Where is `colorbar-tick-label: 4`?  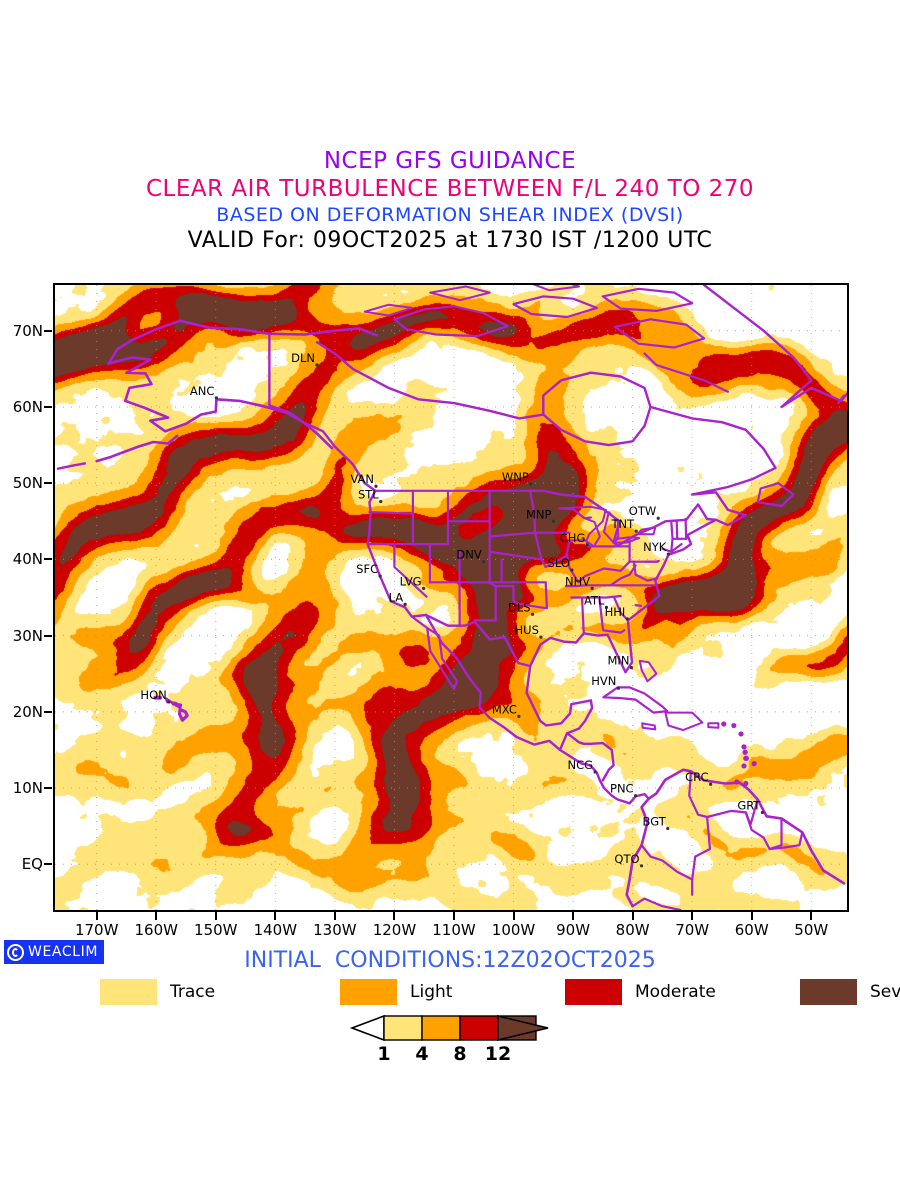 colorbar-tick-label: 4 is located at coordinates (422, 1054).